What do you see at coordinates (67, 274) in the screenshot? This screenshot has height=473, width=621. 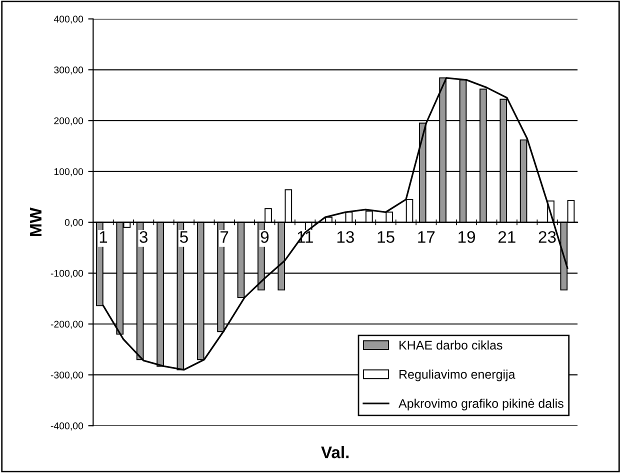 I see `y-tick-label: -100,00` at bounding box center [67, 274].